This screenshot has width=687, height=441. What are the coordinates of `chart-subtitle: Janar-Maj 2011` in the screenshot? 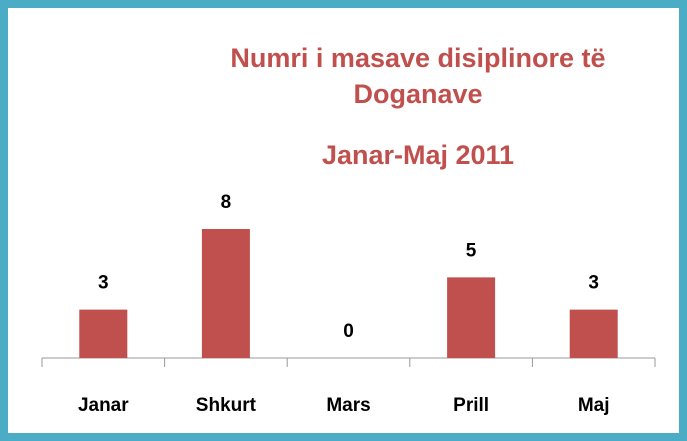 It's located at (418, 155).